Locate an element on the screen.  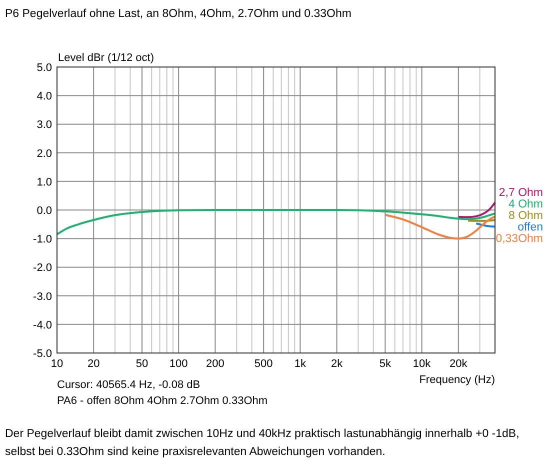
x-tick-label: 5k is located at coordinates (385, 364).